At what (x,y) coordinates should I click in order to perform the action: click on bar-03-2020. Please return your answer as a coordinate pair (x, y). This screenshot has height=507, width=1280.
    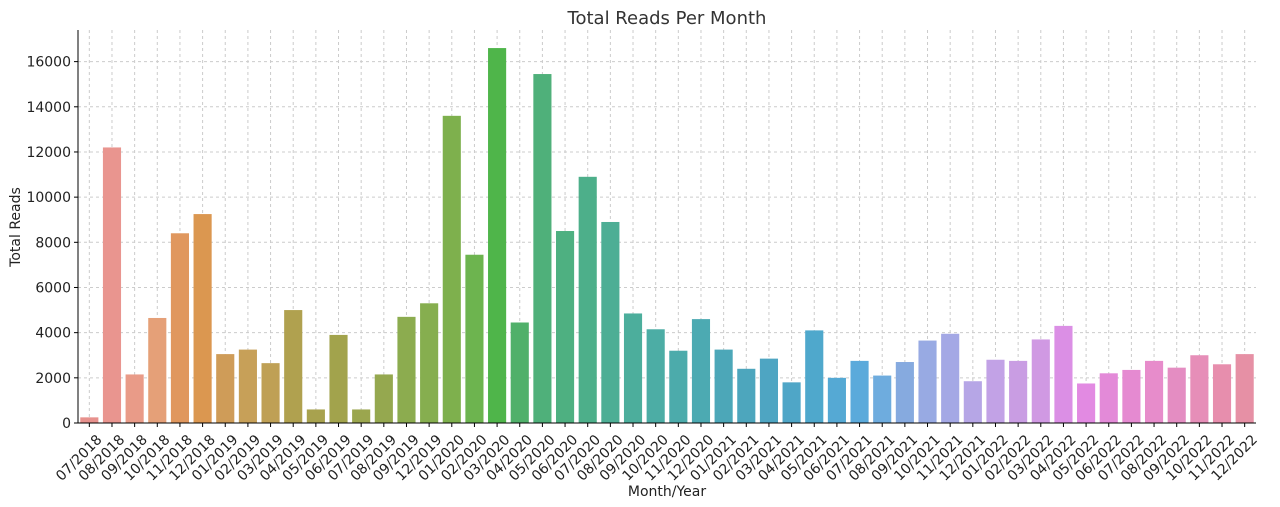
    Looking at the image, I should click on (497, 235).